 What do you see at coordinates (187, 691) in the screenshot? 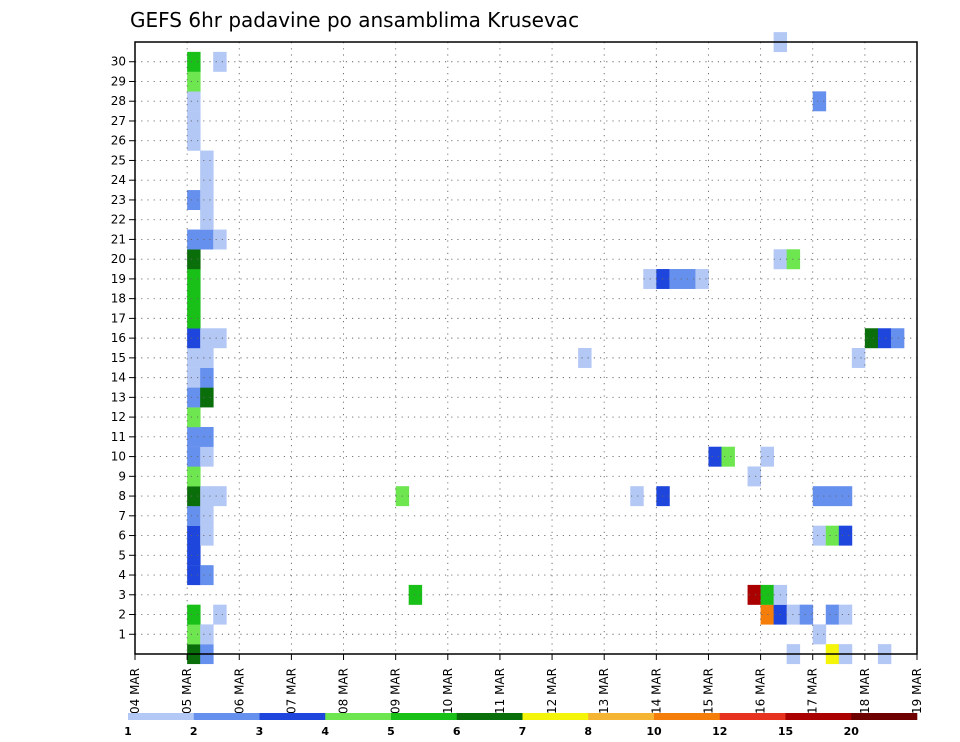
I see `x-tick-label: 05 MAR` at bounding box center [187, 691].